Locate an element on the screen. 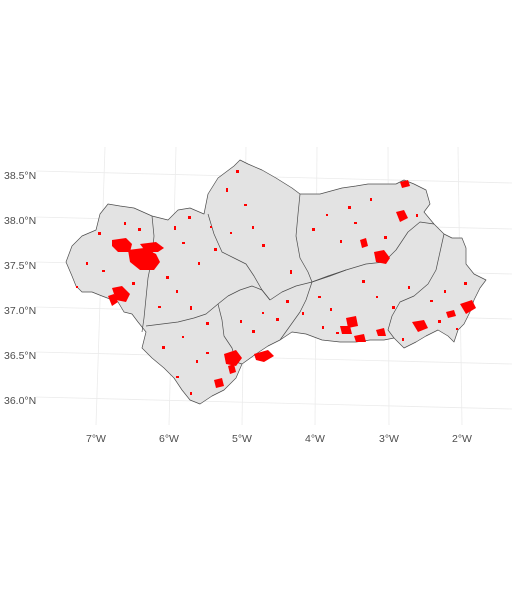  y-tick-label: 38.5°N is located at coordinates (20, 176).